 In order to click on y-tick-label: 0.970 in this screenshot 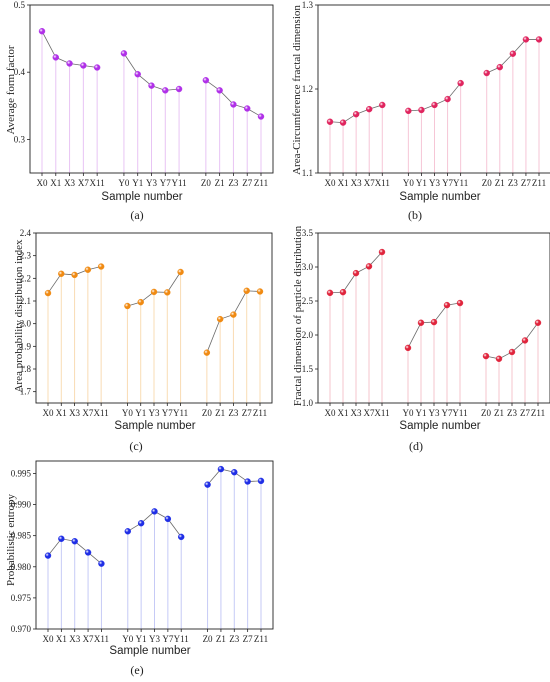, I will do `click(21, 629)`.